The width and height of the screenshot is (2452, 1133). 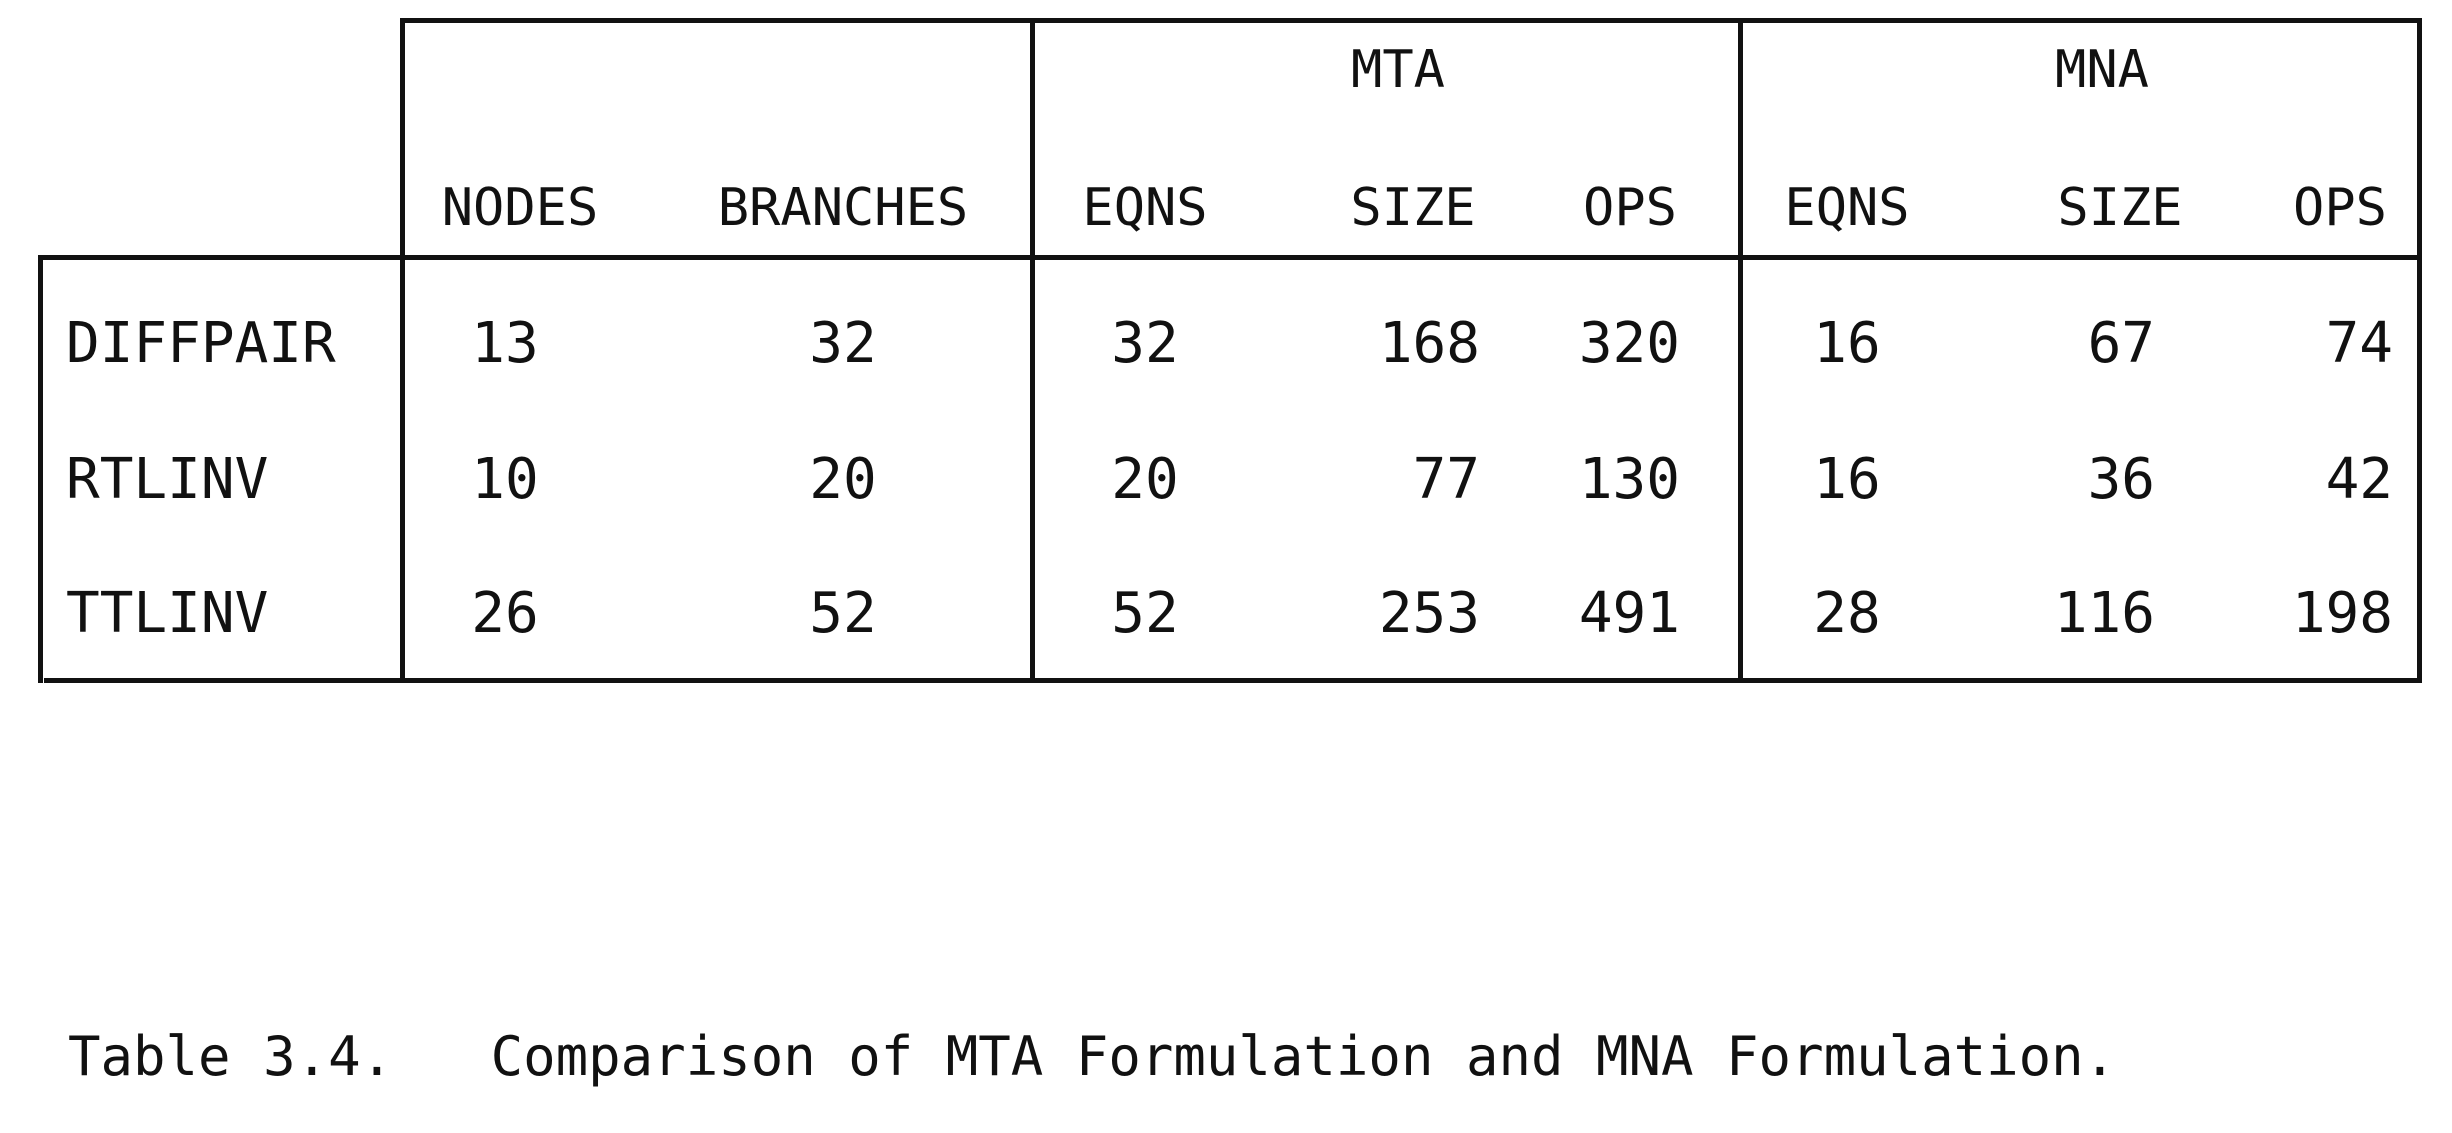 What do you see at coordinates (2342, 613) in the screenshot?
I see `cell-mna-ops: 198` at bounding box center [2342, 613].